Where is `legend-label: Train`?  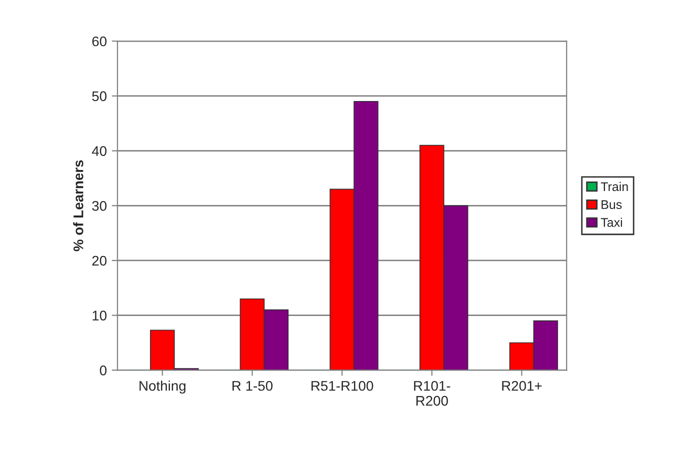
legend-label: Train is located at coordinates (614, 187).